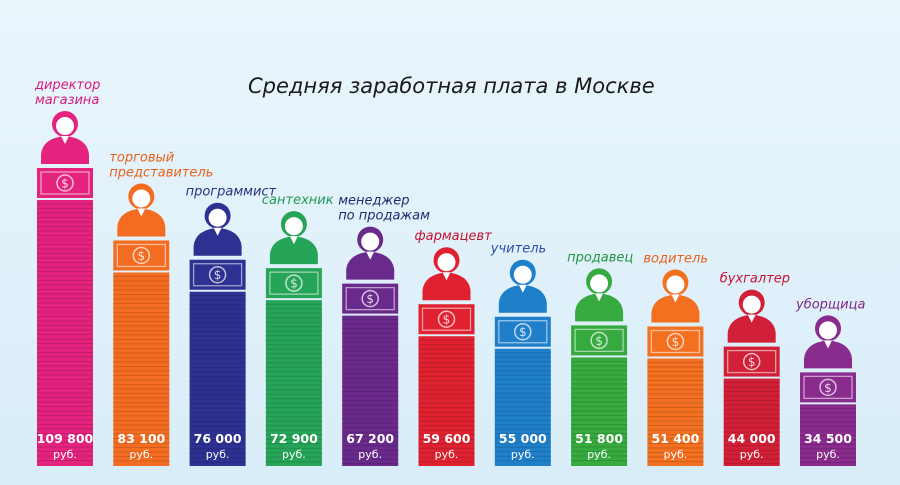  Describe the element at coordinates (384, 330) in the screenshot. I see `bar-group: $67 200 руб. менеджер по продажам` at that location.